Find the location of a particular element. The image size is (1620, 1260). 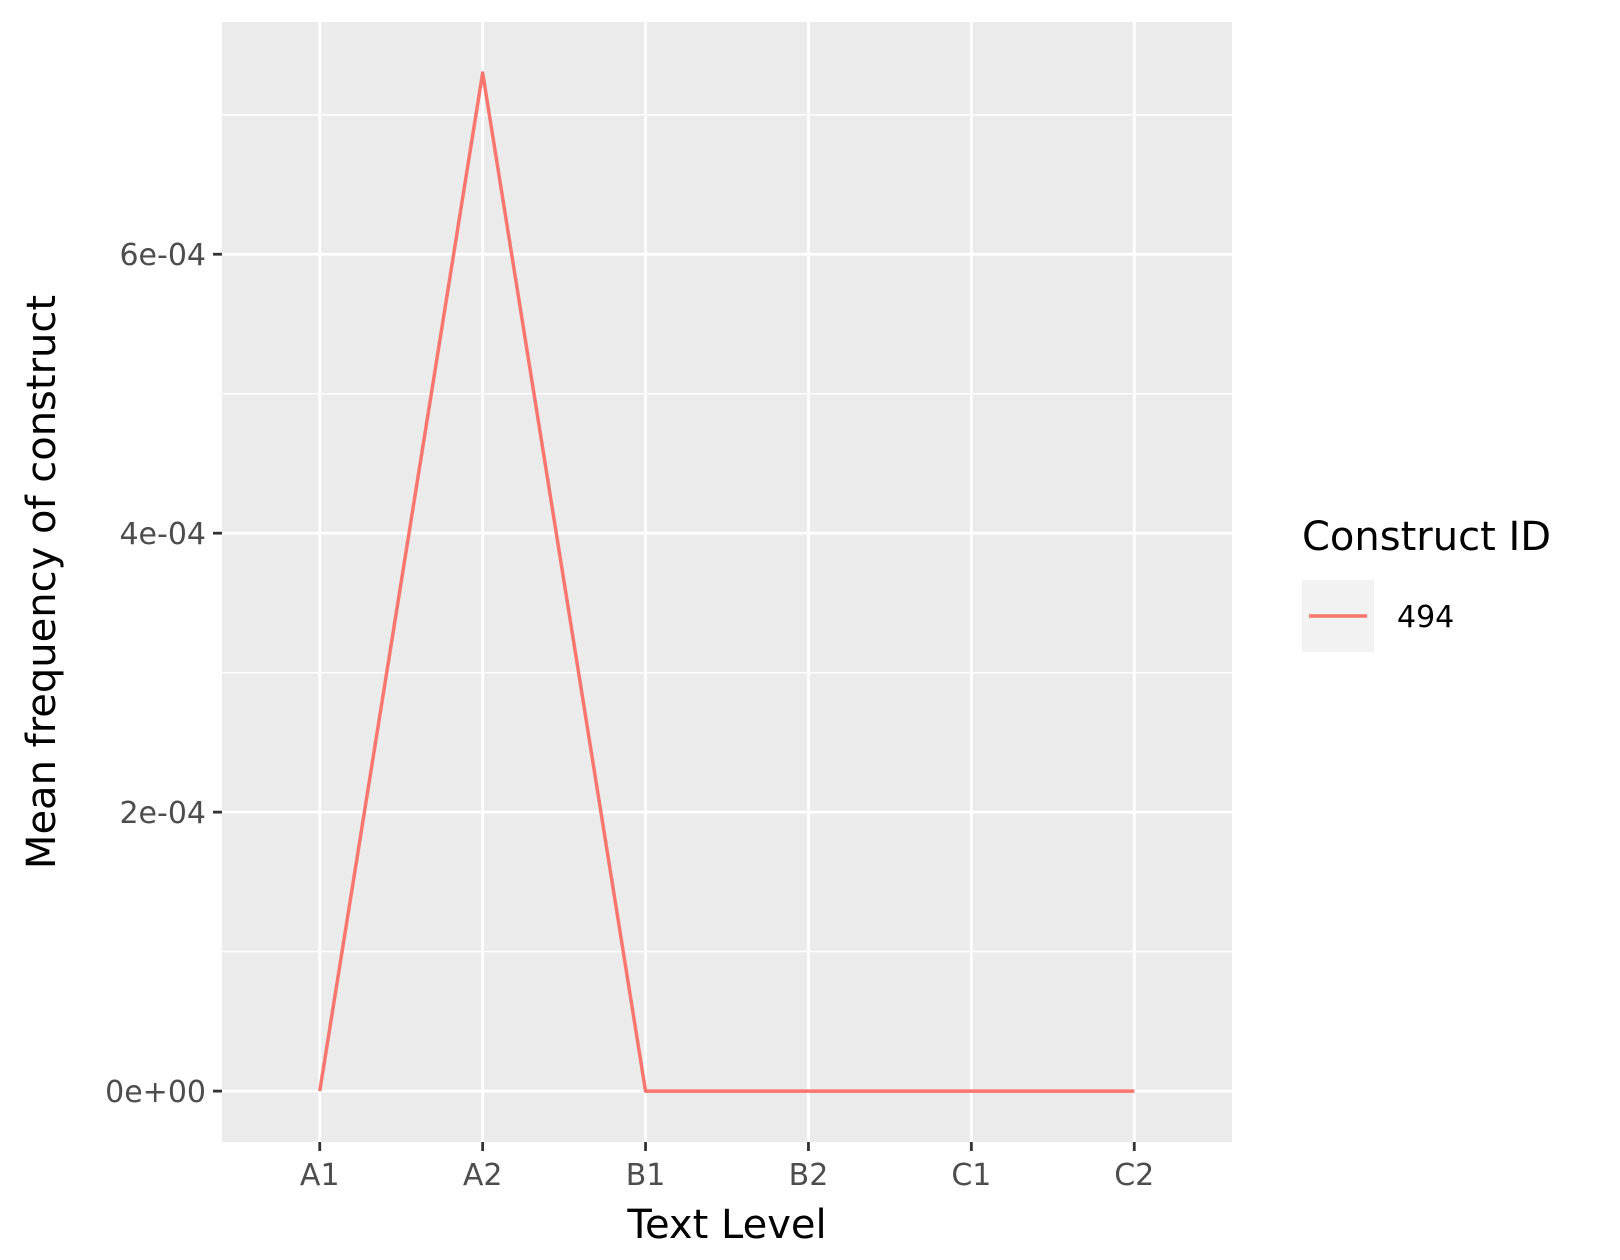

y-axis-title: Mean frequency of construct is located at coordinates (42, 582).